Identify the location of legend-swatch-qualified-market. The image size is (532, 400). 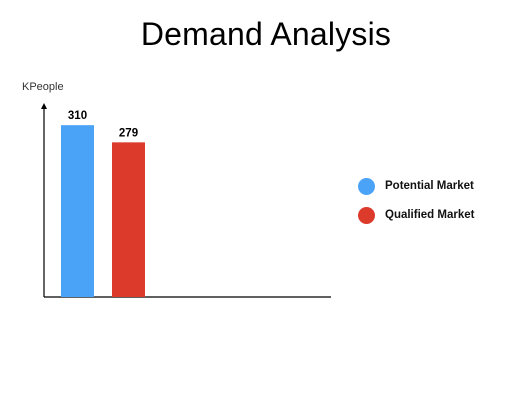
(366, 215).